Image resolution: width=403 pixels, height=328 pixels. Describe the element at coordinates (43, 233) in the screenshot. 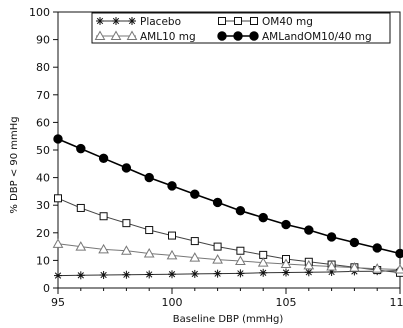

I see `y-tick-label: 20` at that location.